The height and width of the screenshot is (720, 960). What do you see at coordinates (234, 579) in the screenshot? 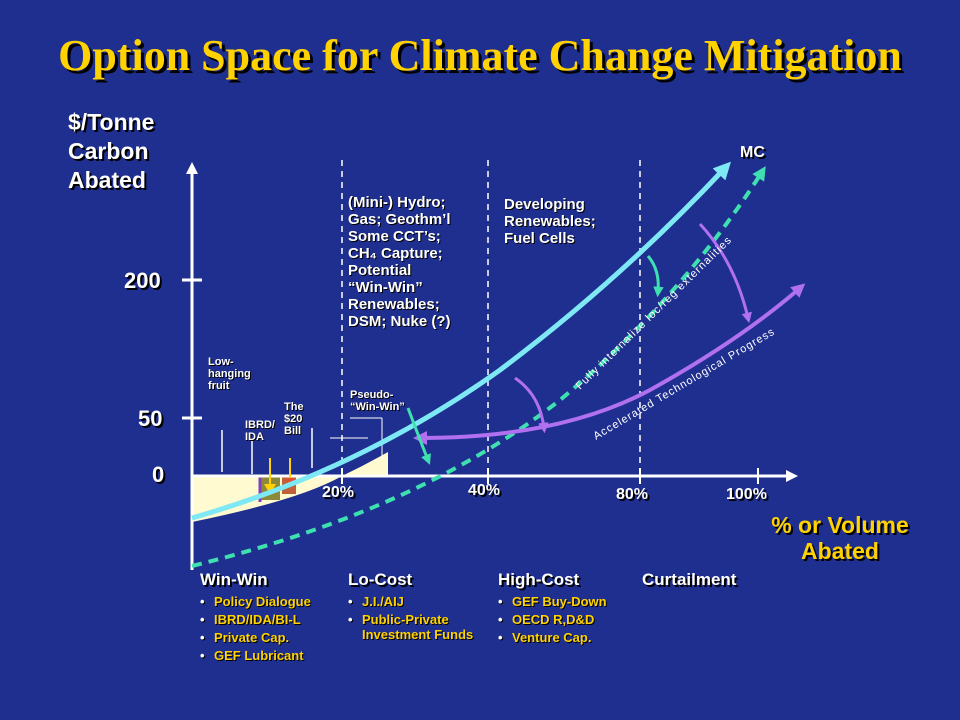
I see `segment-title: Win-Win` at bounding box center [234, 579].